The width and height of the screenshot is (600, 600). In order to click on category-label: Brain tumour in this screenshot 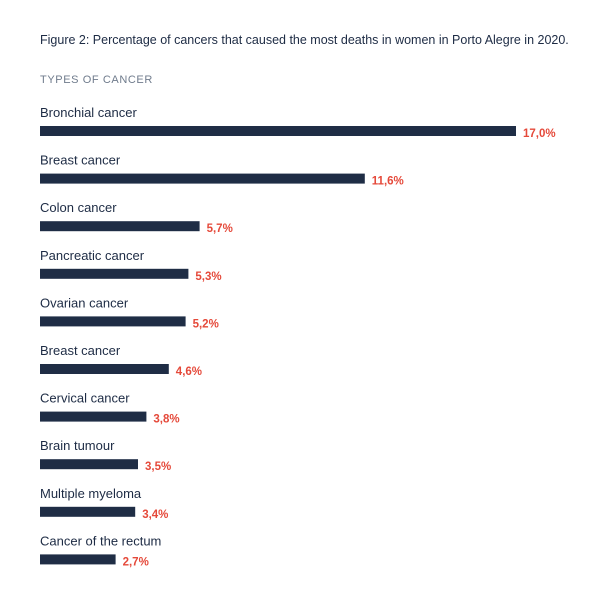, I will do `click(77, 445)`.